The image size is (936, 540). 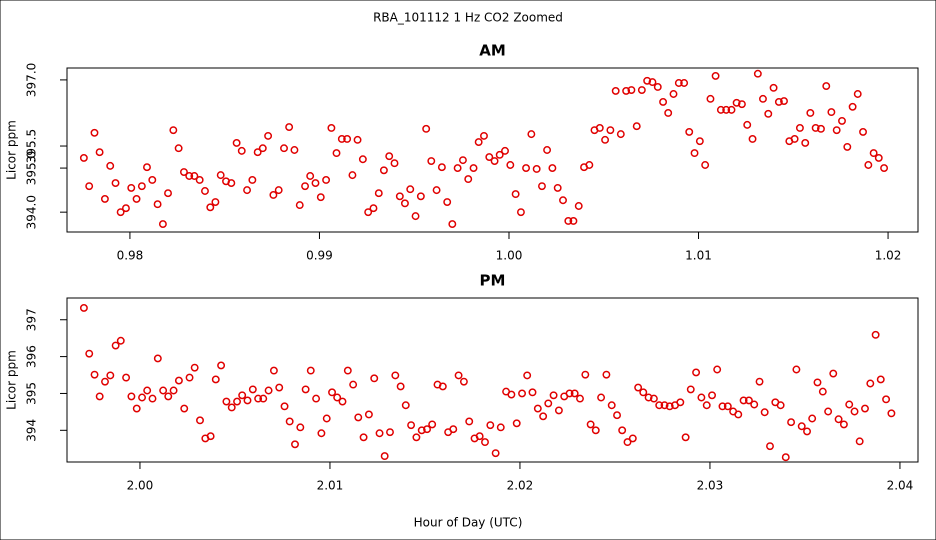 What do you see at coordinates (32, 80) in the screenshot?
I see `y-tick-label: 397.0` at bounding box center [32, 80].